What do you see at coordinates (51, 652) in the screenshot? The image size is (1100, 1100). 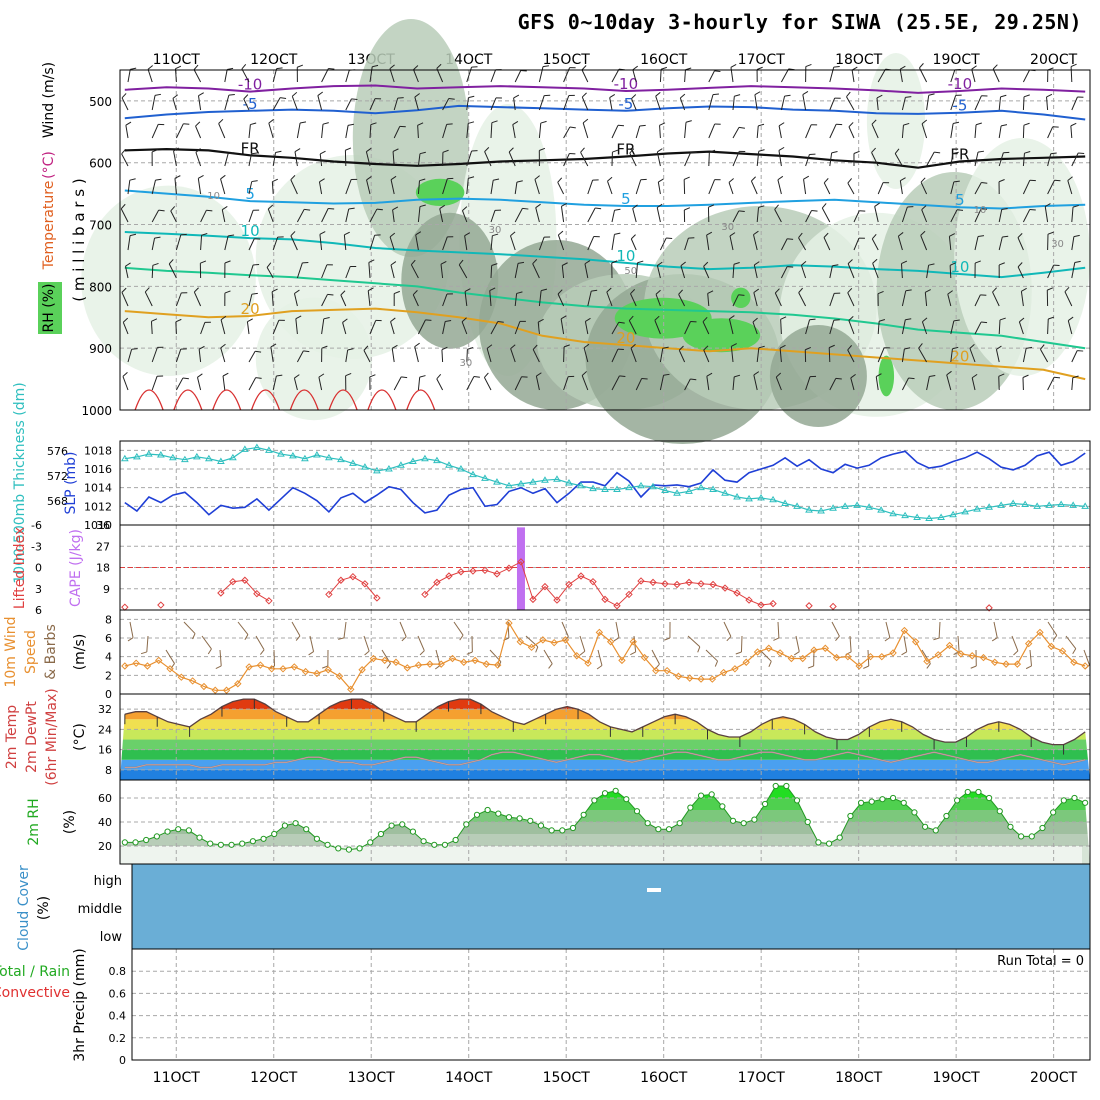 I see `wind-axis-label-3: & Barbs` at bounding box center [51, 652].